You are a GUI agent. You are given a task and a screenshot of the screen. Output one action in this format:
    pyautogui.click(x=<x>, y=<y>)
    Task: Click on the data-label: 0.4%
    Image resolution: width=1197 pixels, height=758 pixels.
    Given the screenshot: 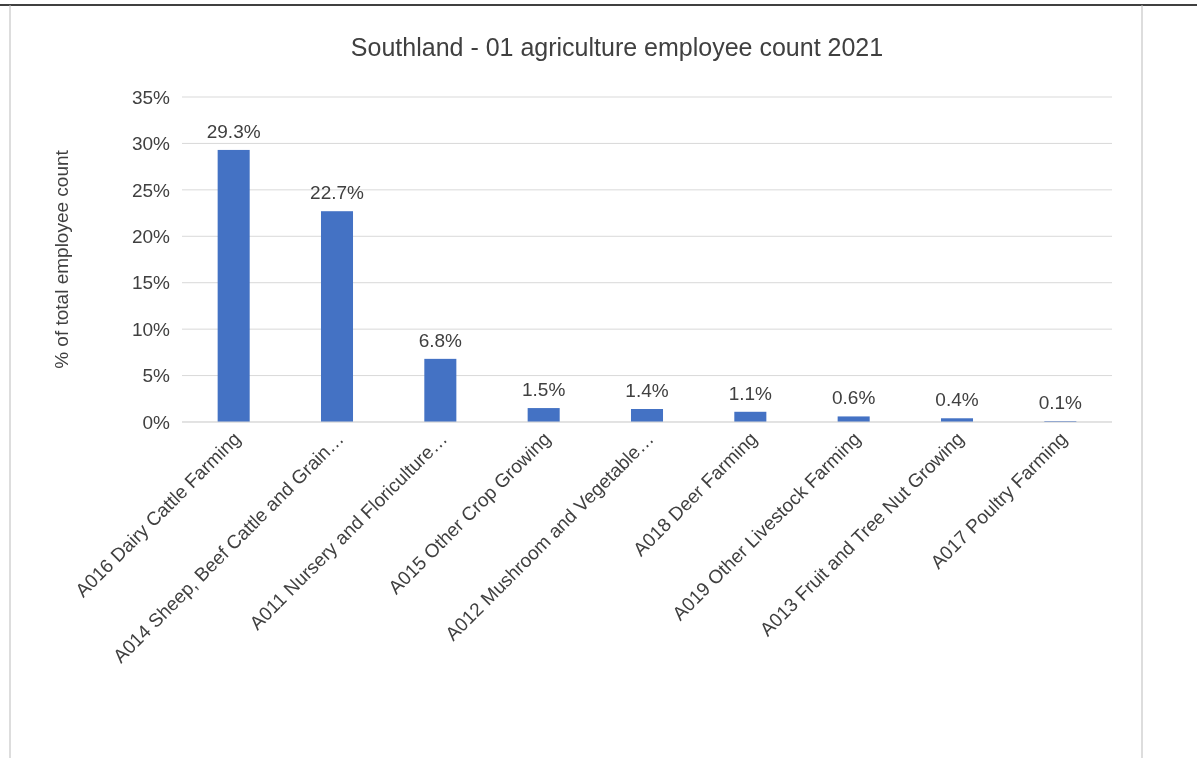 What is the action you would take?
    pyautogui.click(x=957, y=400)
    